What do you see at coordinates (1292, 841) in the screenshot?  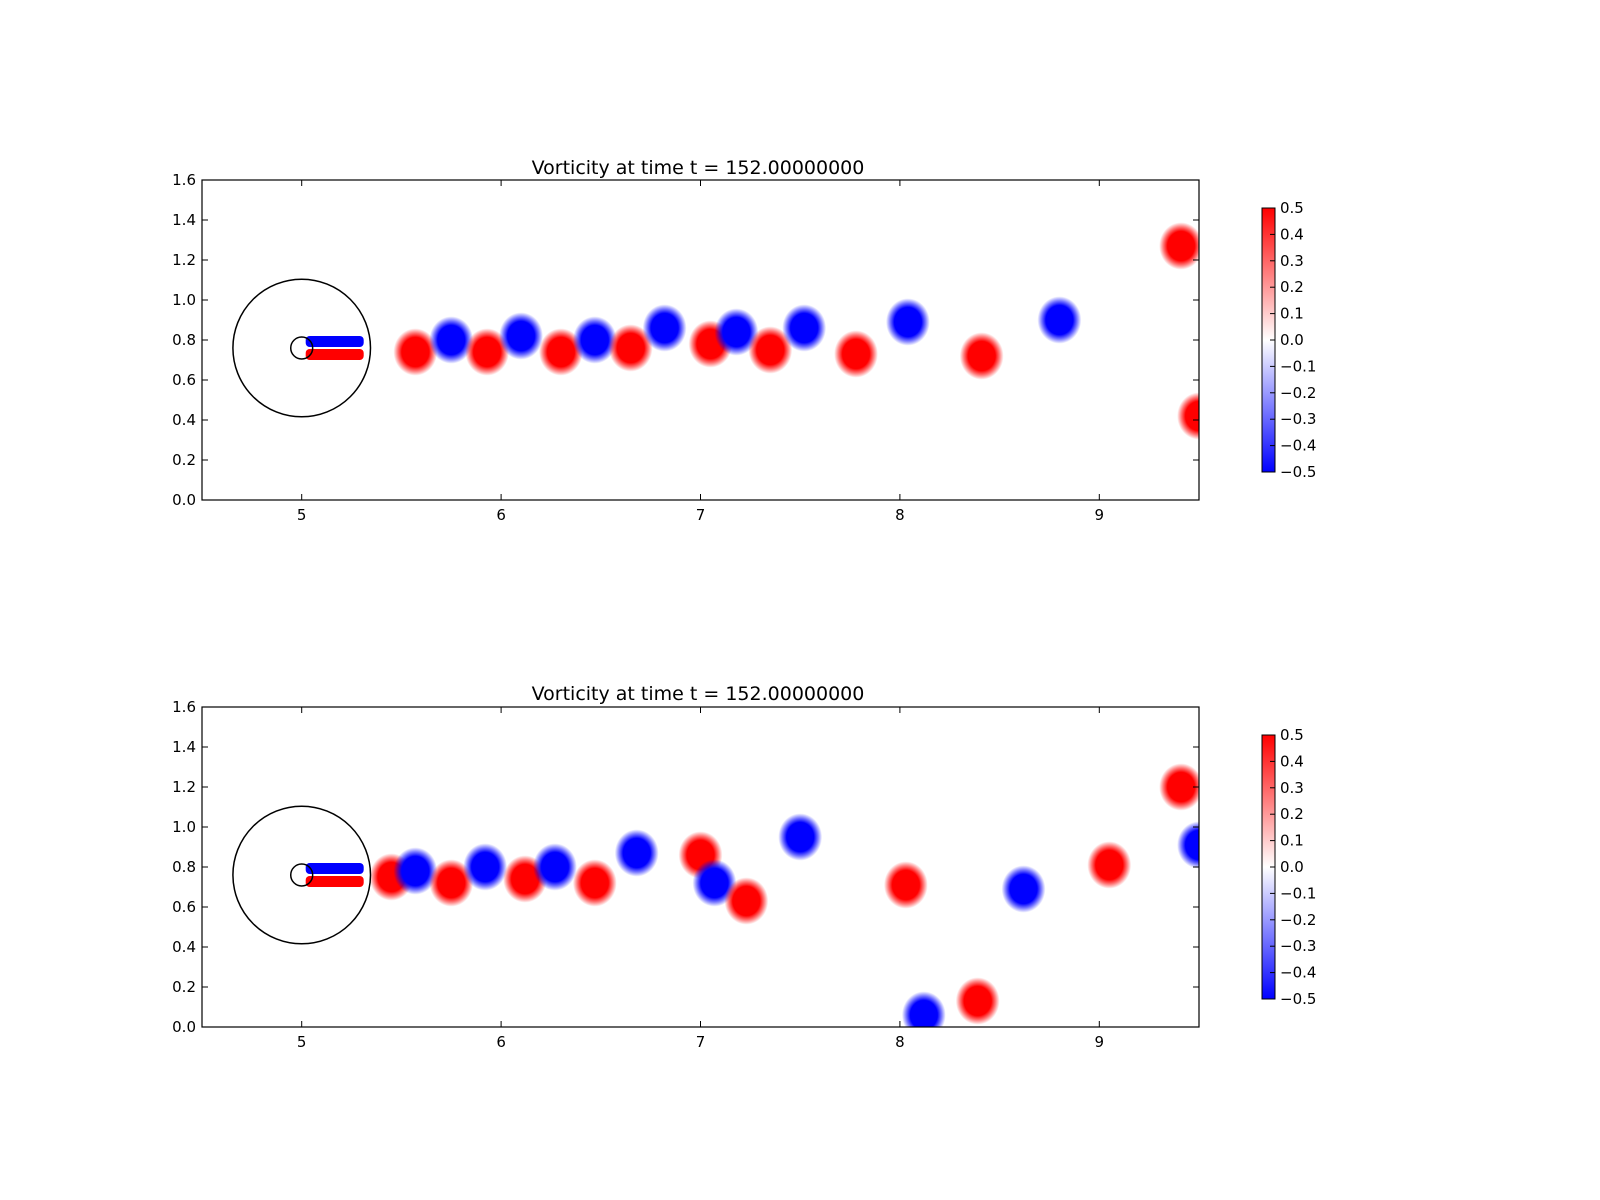 I see `colorbar-tick-label: 0.1` at bounding box center [1292, 841].